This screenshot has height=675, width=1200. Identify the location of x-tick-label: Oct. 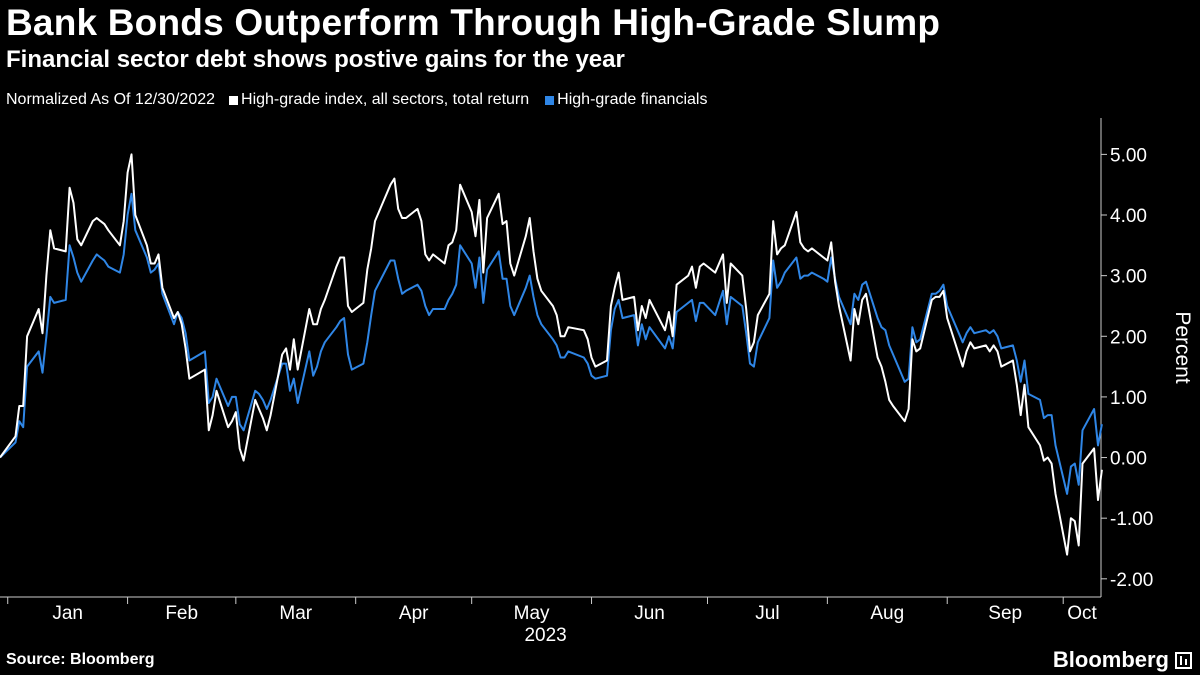
(1082, 613).